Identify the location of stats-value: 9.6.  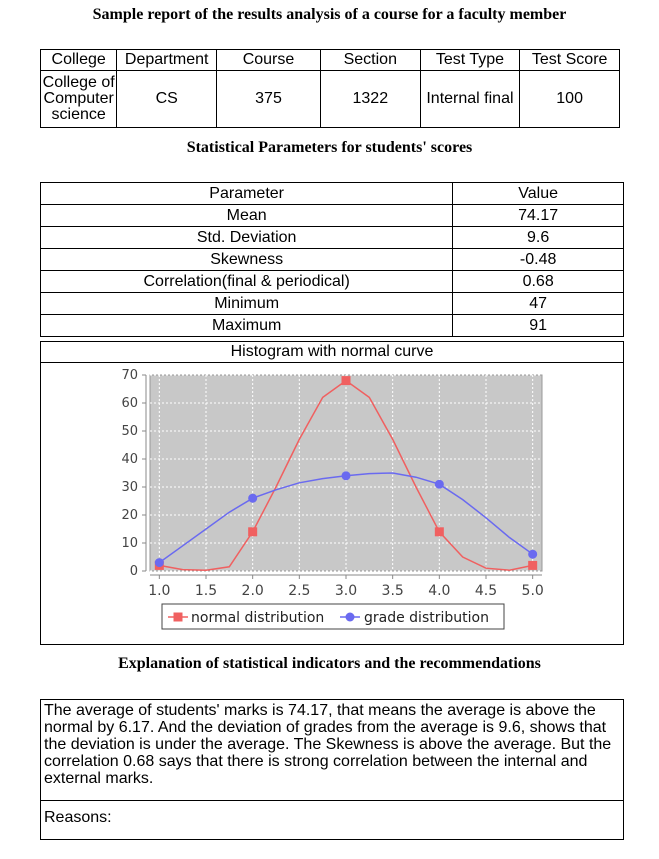
(538, 237).